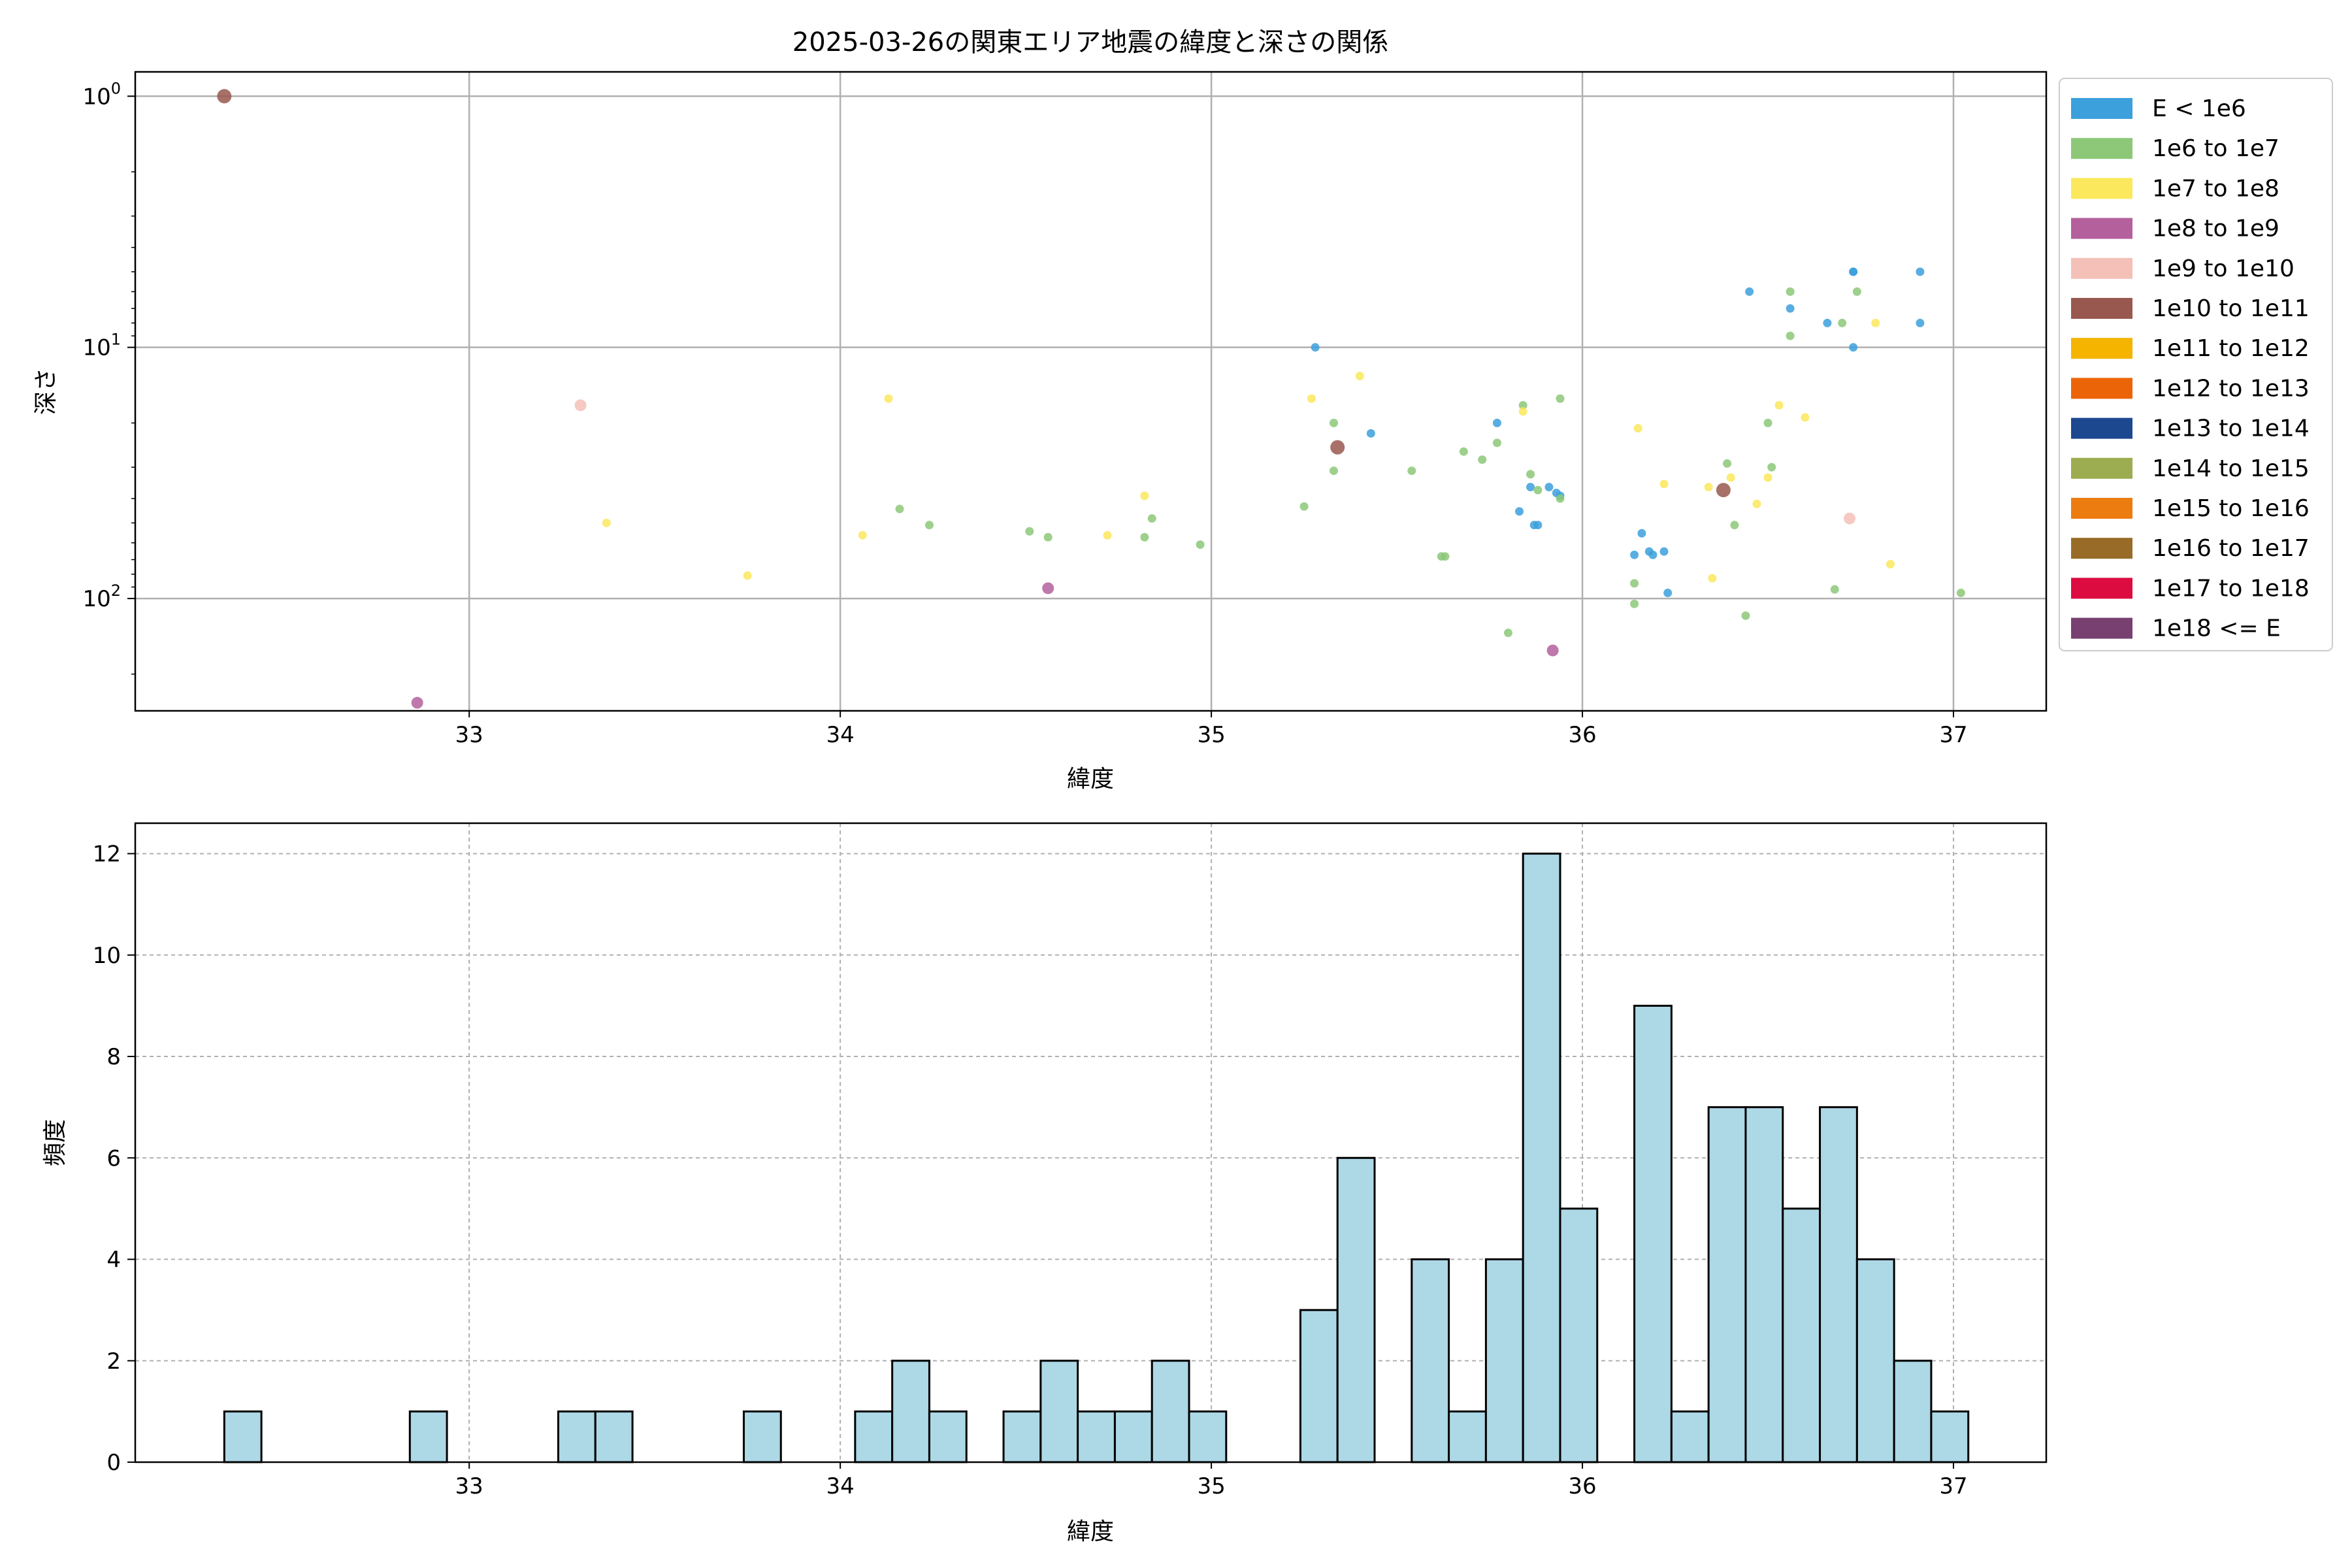 The width and height of the screenshot is (2352, 1568). I want to click on histogram-y-tick-label: 10, so click(107, 956).